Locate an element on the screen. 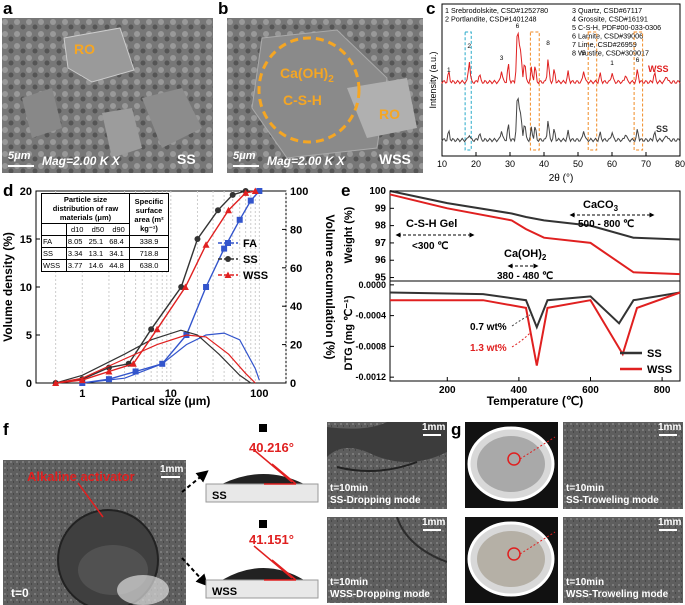 This screenshot has width=685, height=605. panel-label-c: c is located at coordinates (431, 9).